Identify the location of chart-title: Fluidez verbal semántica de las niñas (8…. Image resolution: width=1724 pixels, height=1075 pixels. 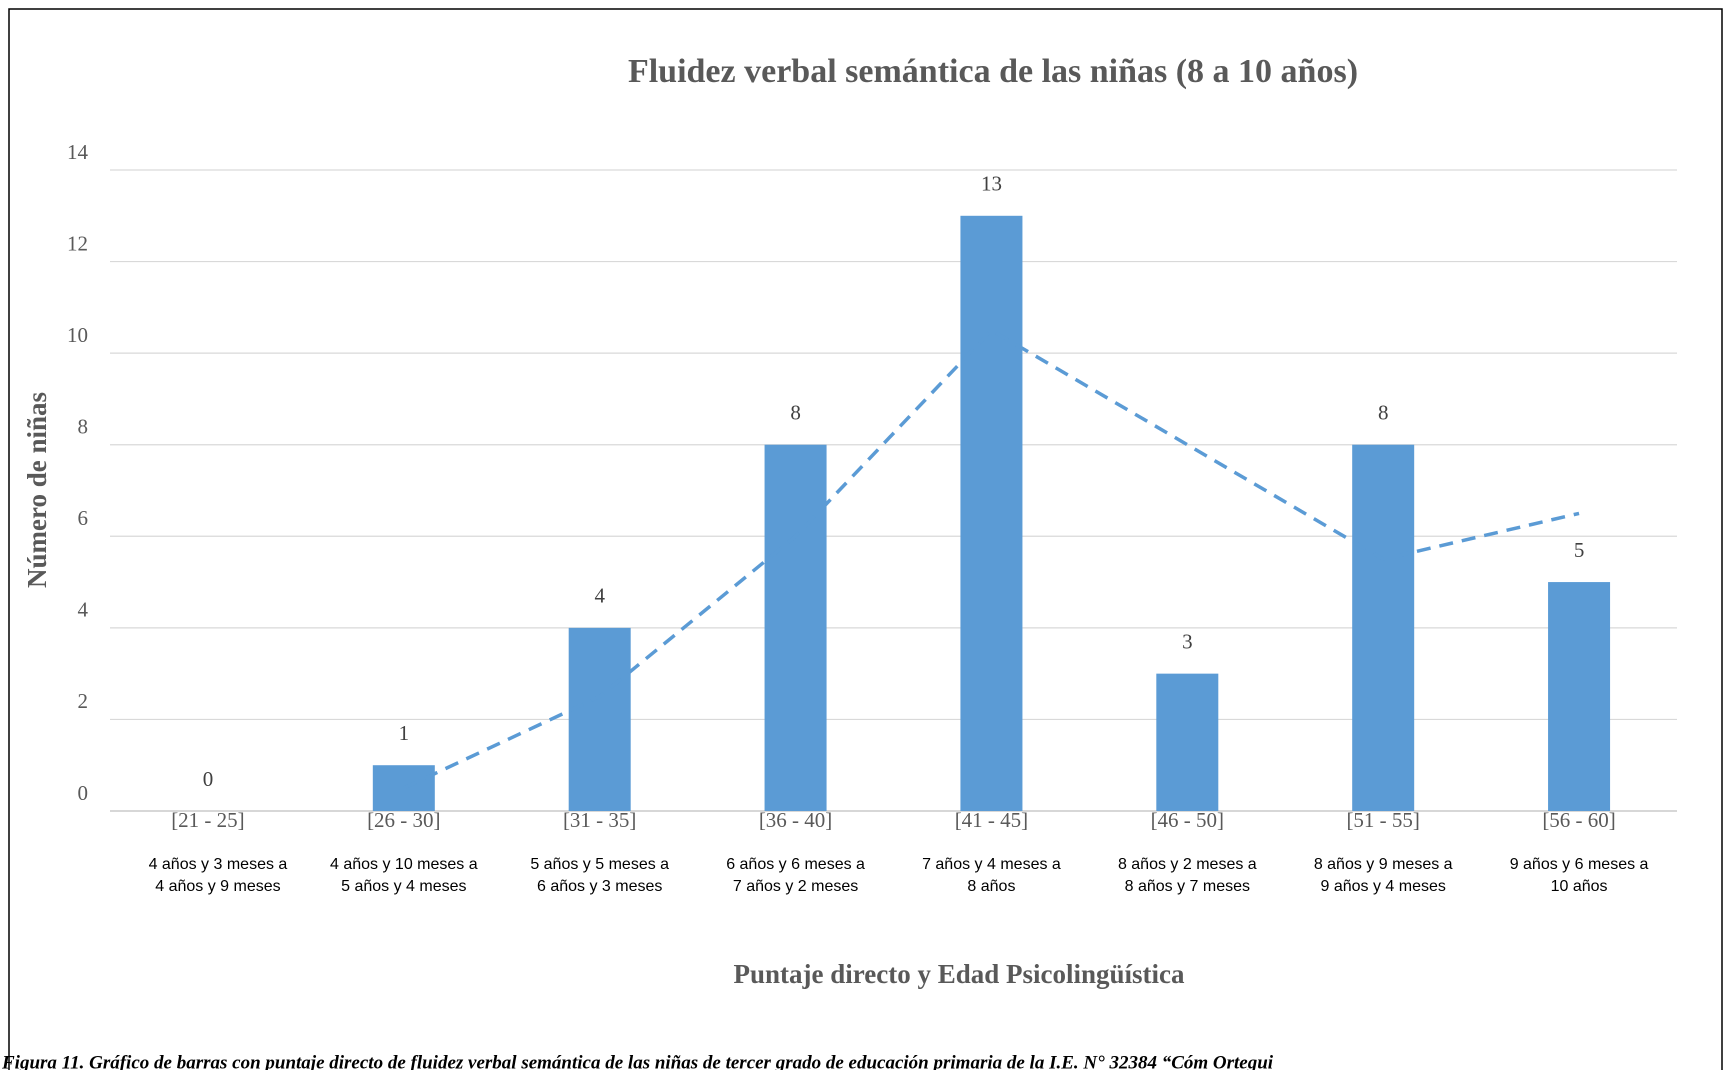
(993, 71).